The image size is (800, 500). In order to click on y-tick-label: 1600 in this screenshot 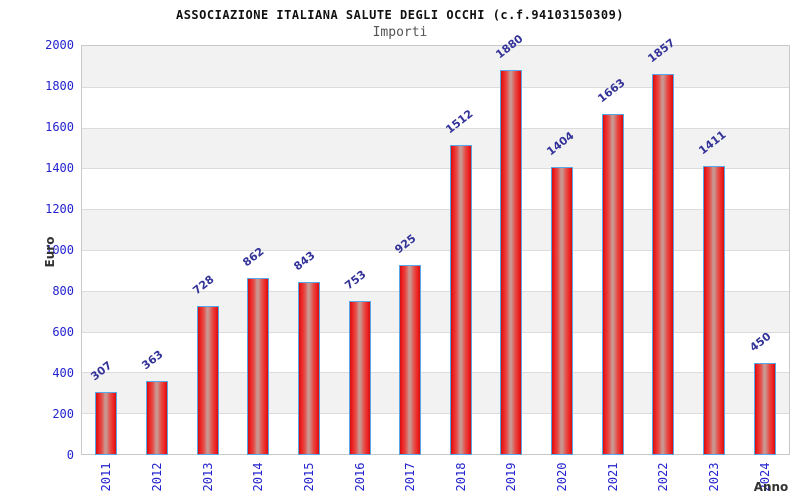, I will do `click(59, 127)`.